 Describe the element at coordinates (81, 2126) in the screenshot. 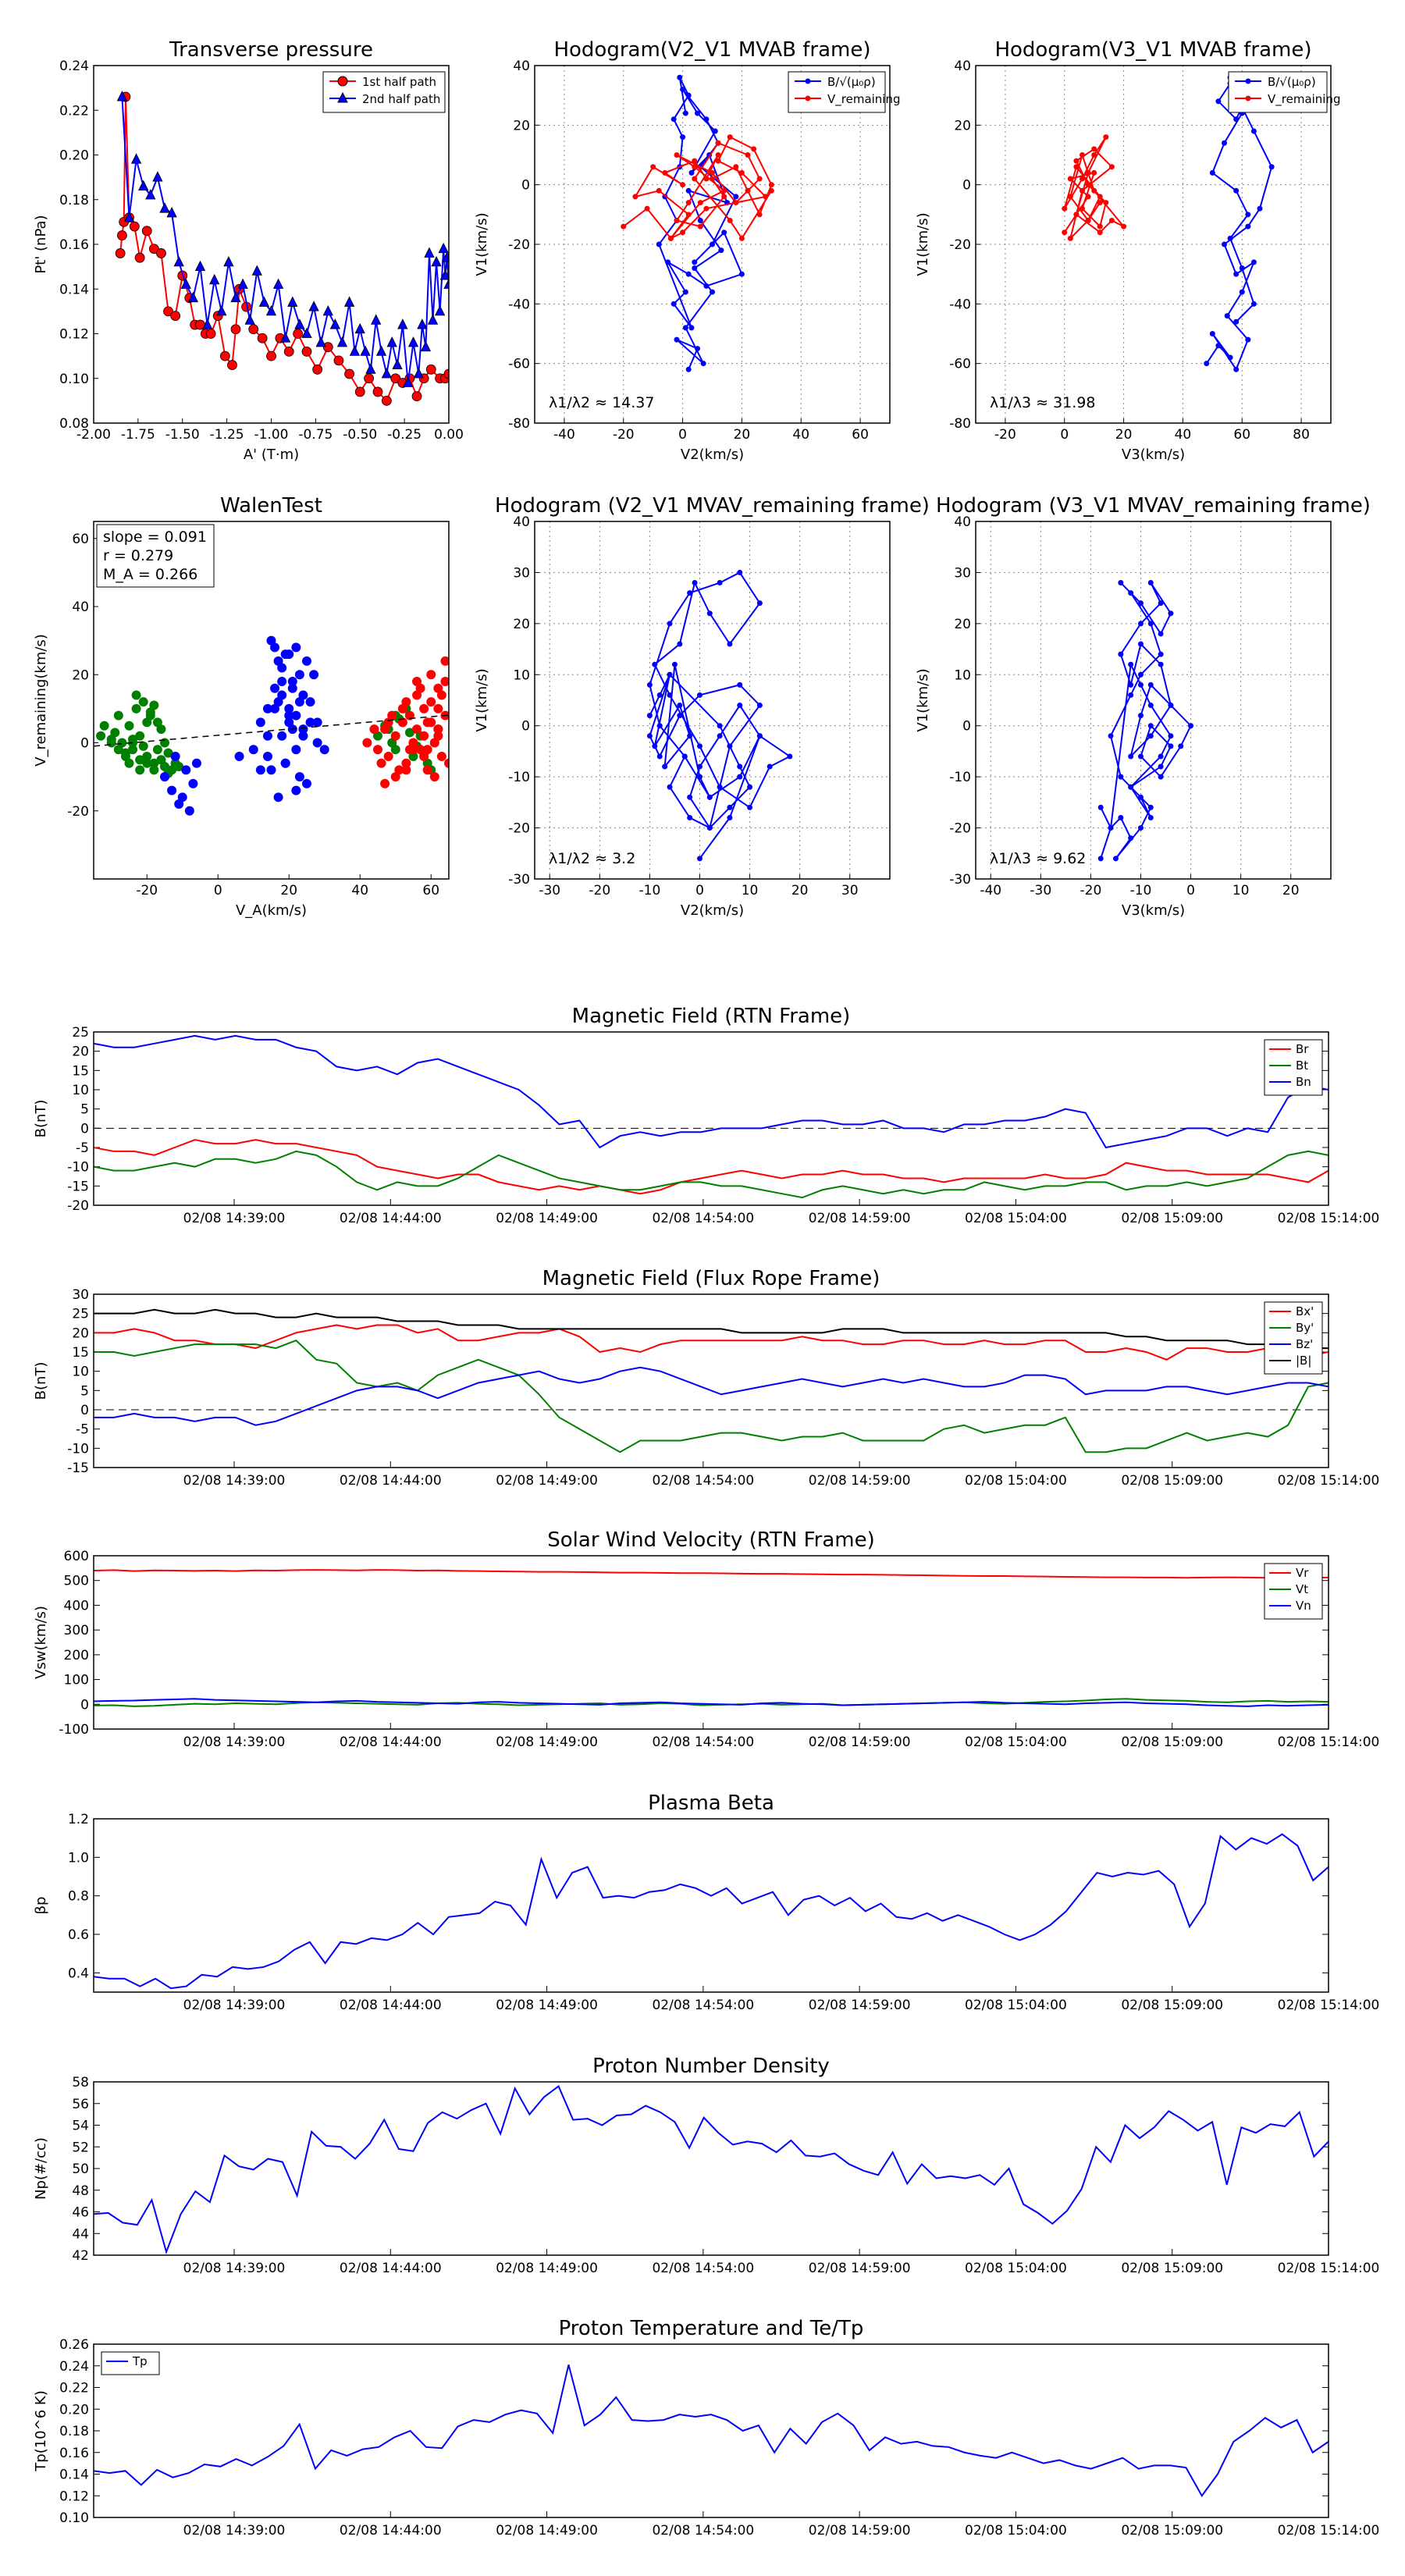

I see `np-ytick-label: 54` at that location.